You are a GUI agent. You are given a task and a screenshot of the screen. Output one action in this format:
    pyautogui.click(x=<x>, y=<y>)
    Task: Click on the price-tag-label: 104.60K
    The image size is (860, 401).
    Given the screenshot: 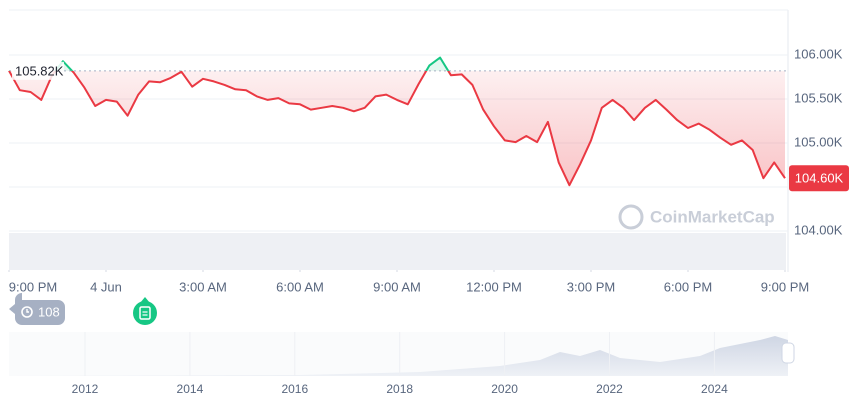 What is the action you would take?
    pyautogui.click(x=819, y=178)
    